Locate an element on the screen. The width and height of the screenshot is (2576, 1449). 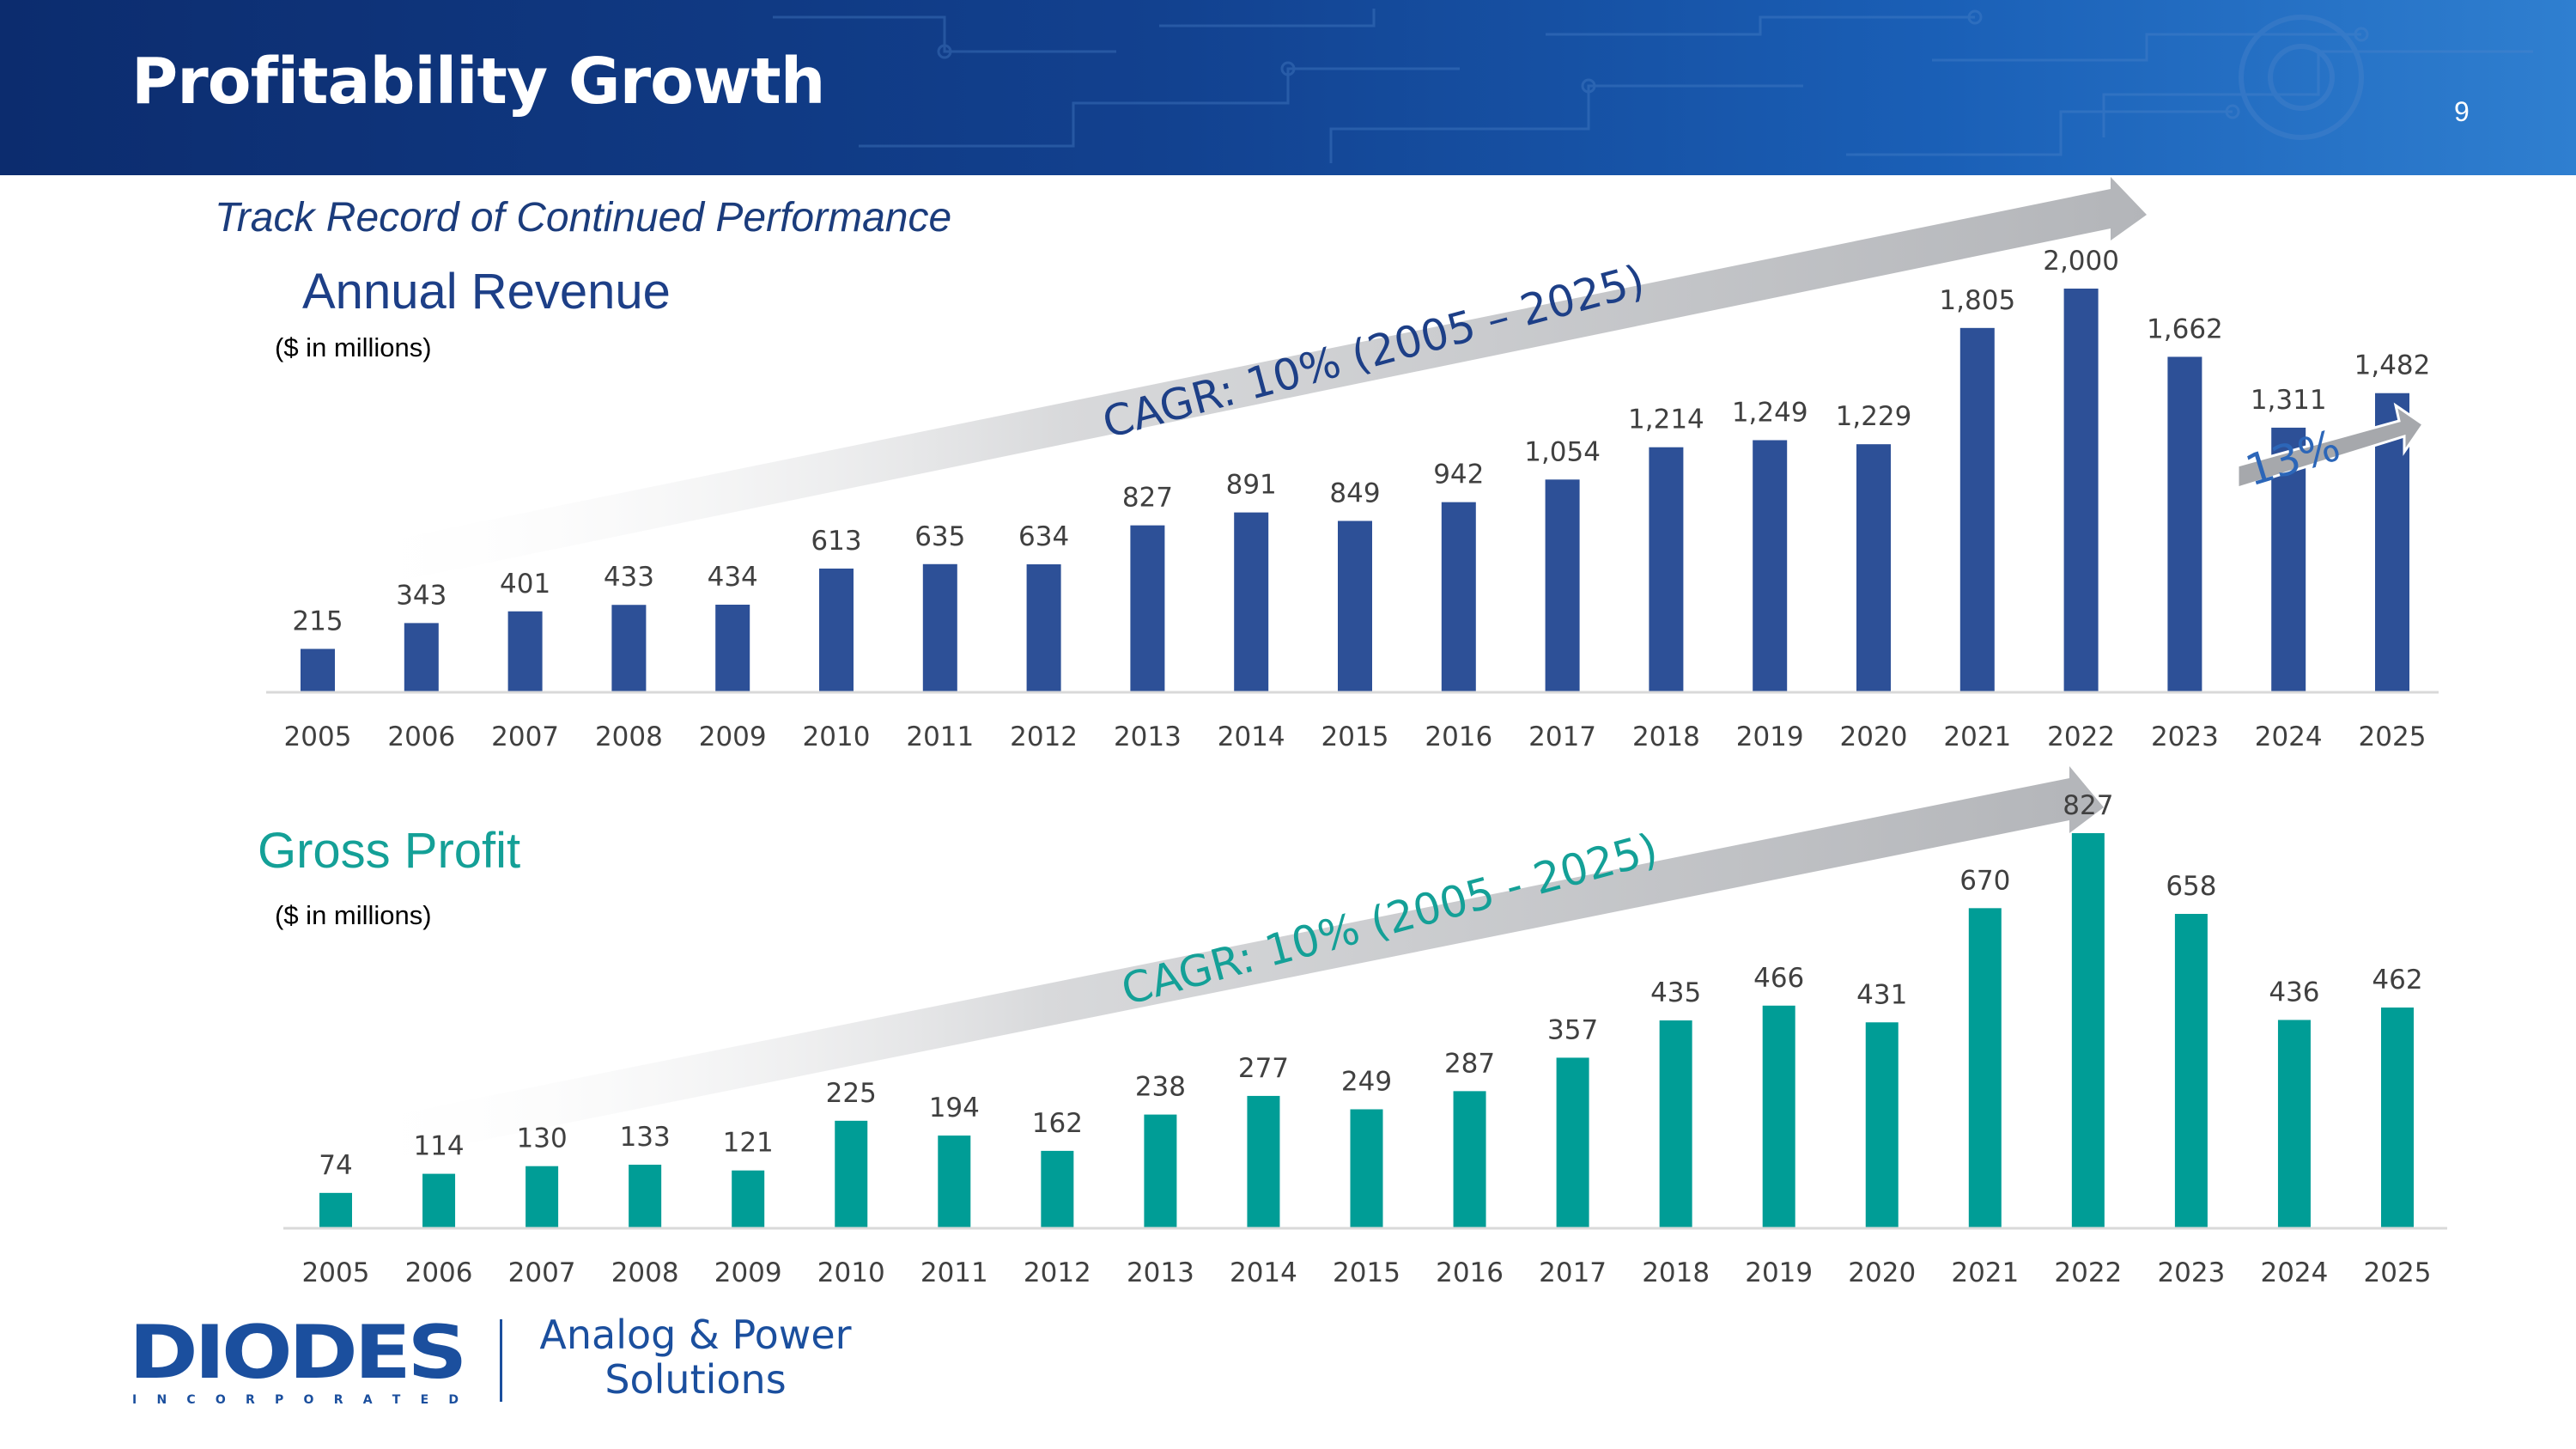
revenue-tick-label-2025: 2025 is located at coordinates (2393, 736).